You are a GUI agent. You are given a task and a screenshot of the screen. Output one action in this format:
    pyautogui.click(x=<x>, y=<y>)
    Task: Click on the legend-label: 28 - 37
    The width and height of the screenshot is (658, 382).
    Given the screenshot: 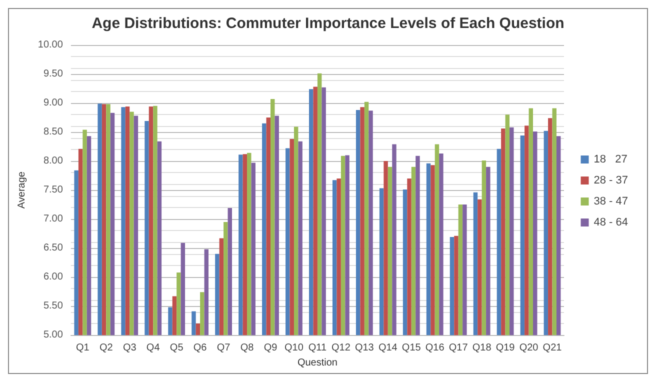 What is the action you would take?
    pyautogui.click(x=611, y=180)
    